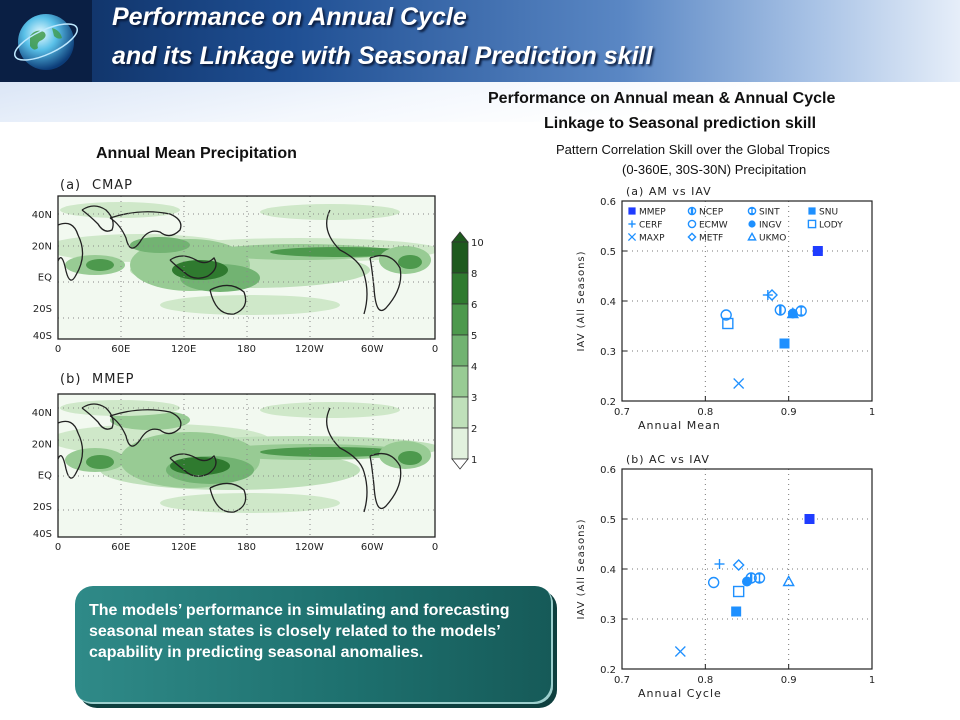  What do you see at coordinates (480, 102) in the screenshot?
I see `header-swoosh` at bounding box center [480, 102].